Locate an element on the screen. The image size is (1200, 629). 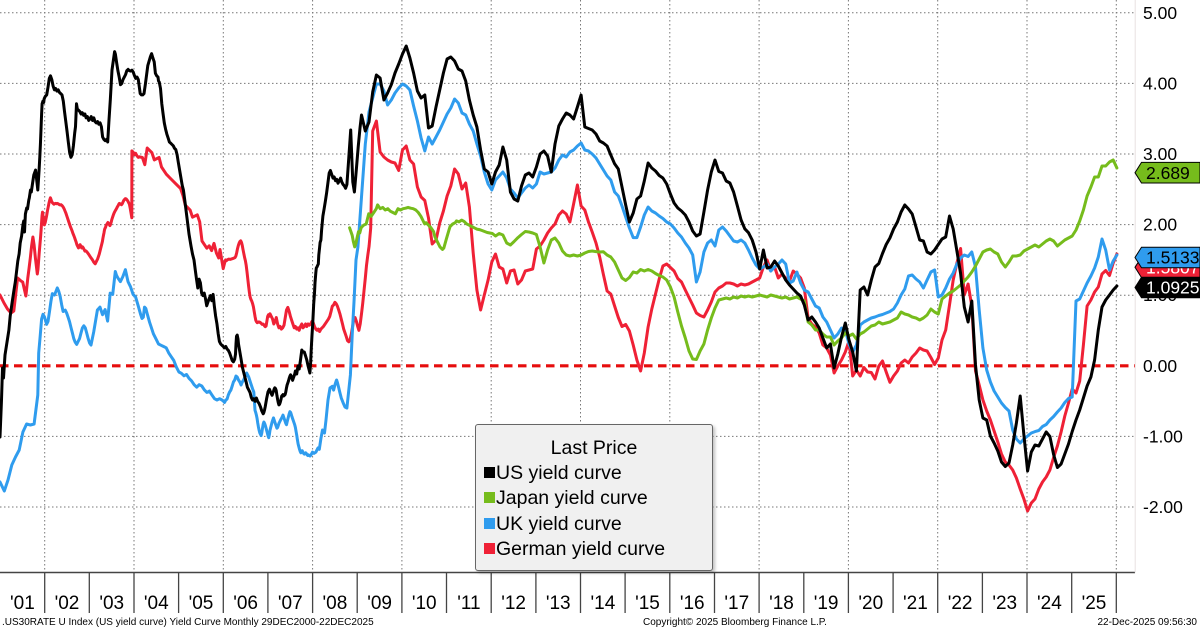
svg-text: '03 is located at coordinates (111, 603).